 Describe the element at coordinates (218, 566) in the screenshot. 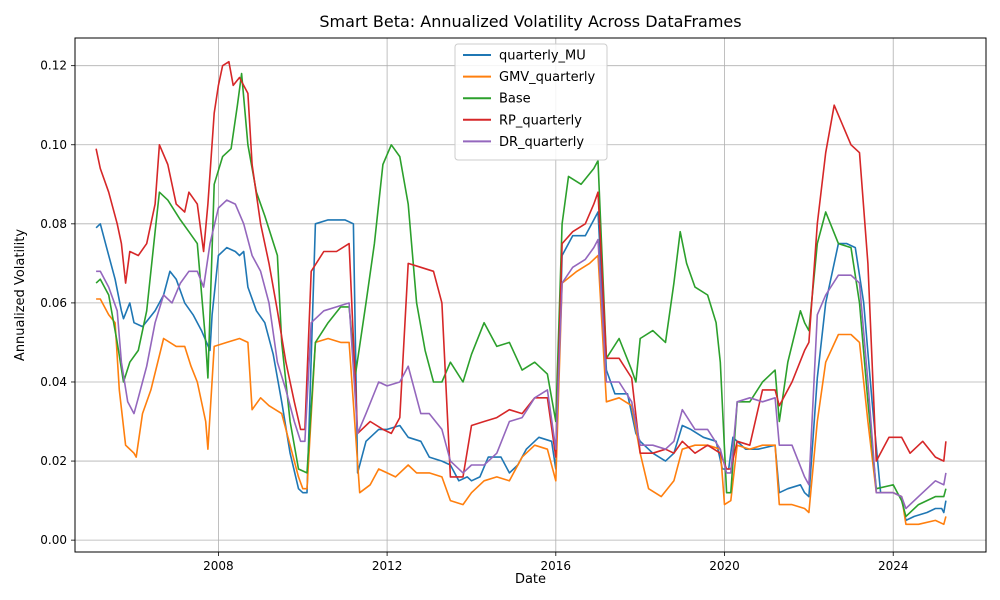

I see `x-tick-label: 2008` at that location.